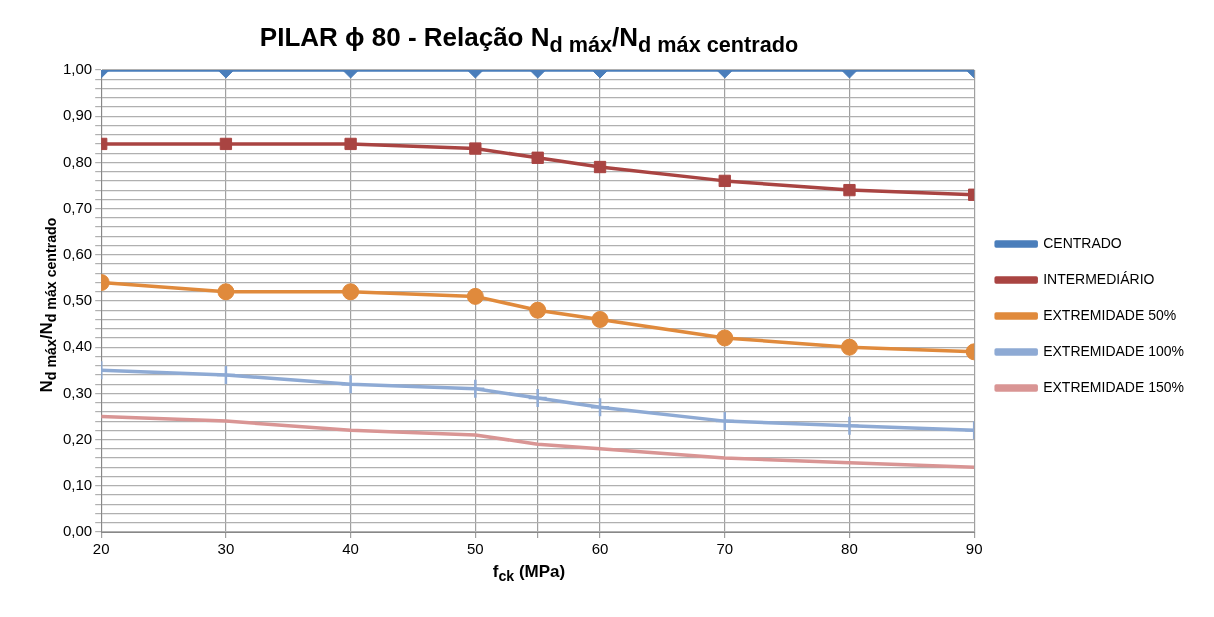 Image resolution: width=1214 pixels, height=617 pixels. What do you see at coordinates (77, 392) in the screenshot?
I see `y-tick-label: 0,30` at bounding box center [77, 392].